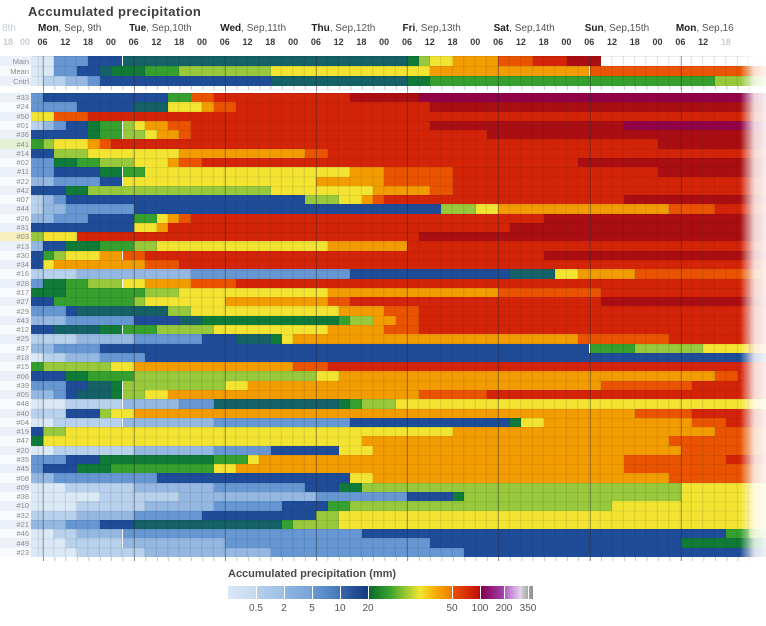 Image resolution: width=766 pixels, height=626 pixels. Describe the element at coordinates (15, 237) in the screenshot. I see `row-label-member-03: #03` at that location.